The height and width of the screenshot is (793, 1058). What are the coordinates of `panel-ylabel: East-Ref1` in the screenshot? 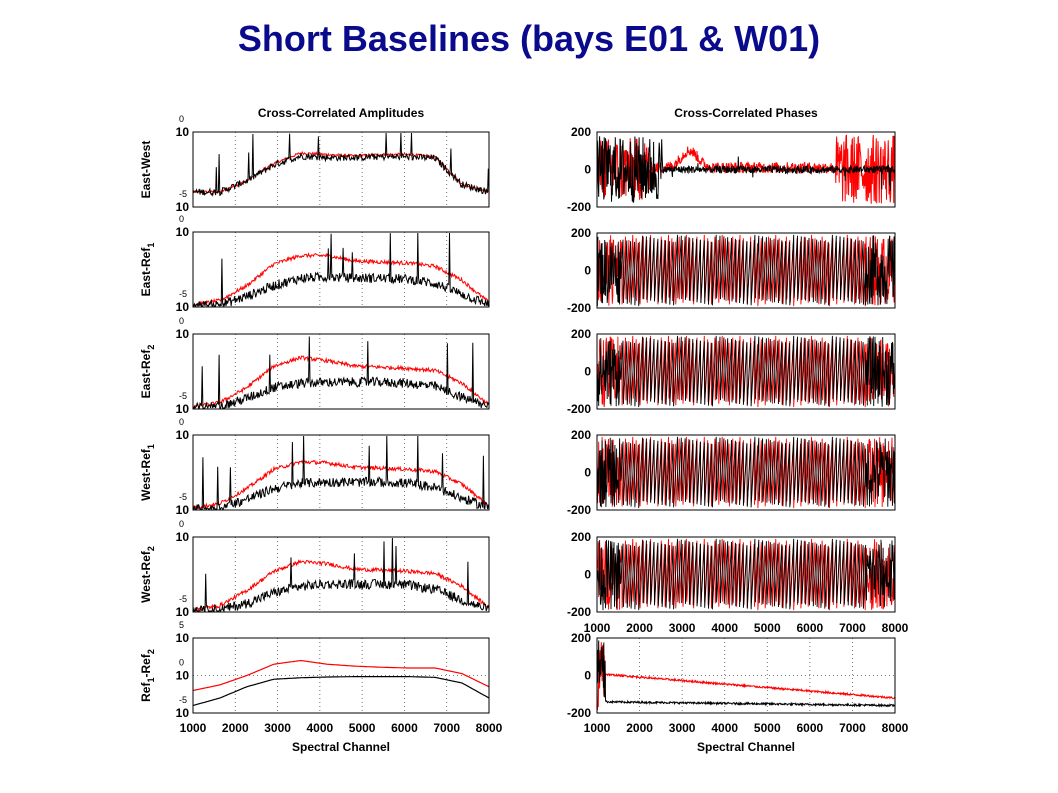 It's located at (147, 270).